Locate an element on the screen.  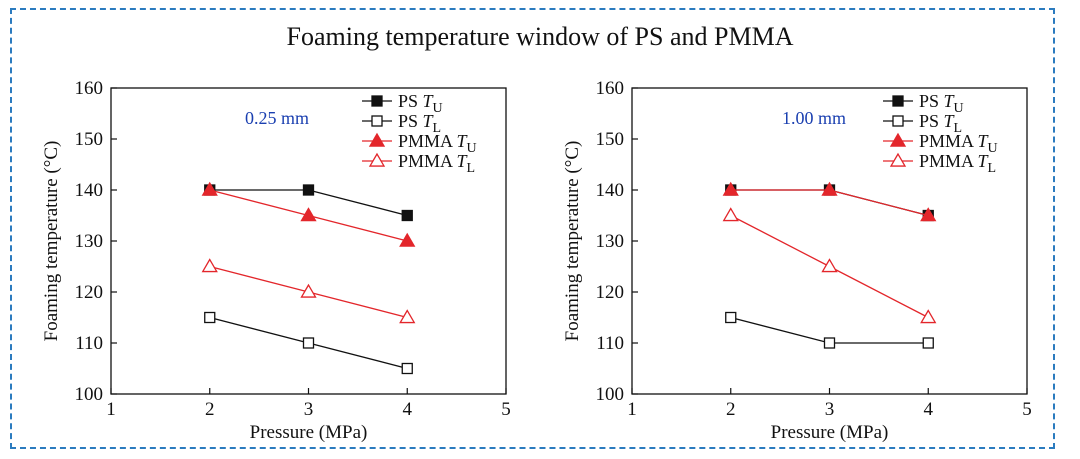
thickness-annotation: 0.25 mm is located at coordinates (277, 118).